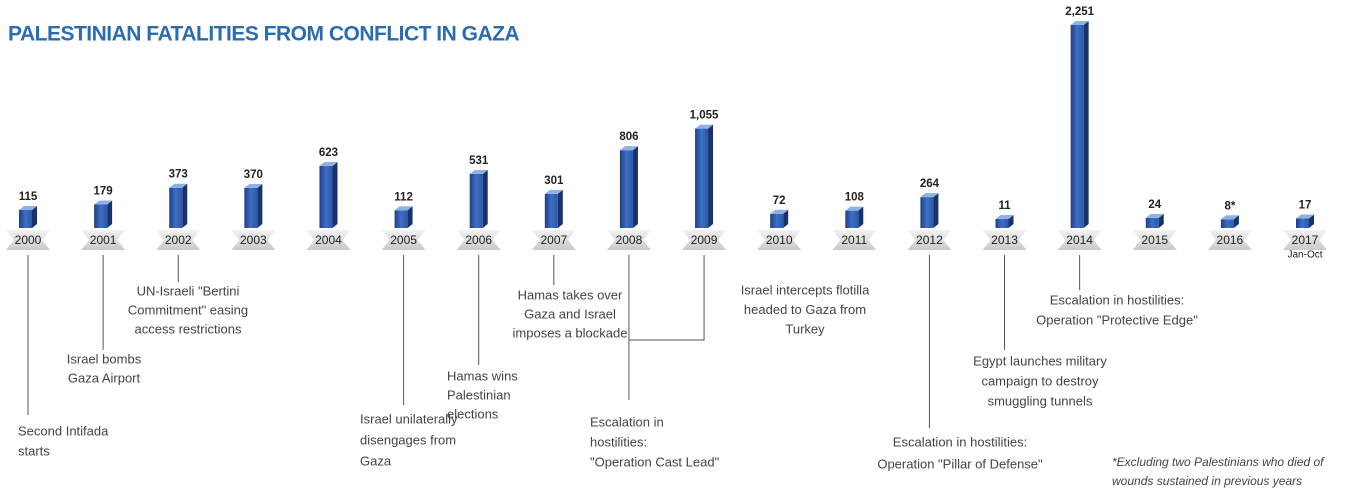  Describe the element at coordinates (253, 240) in the screenshot. I see `x-tick-label: 2003` at that location.